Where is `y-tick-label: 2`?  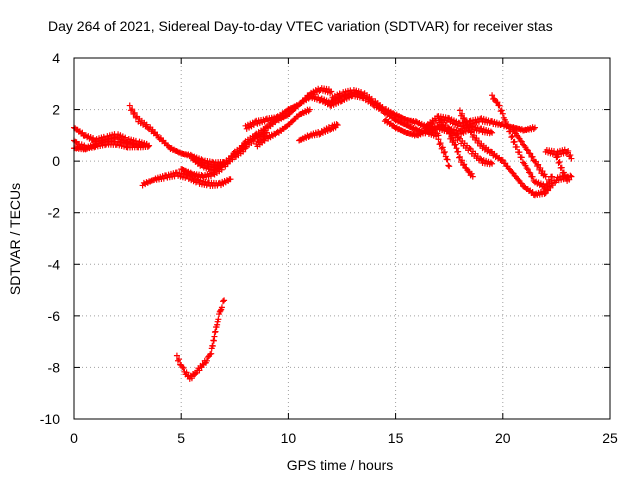
y-tick-label: 2 is located at coordinates (56, 110).